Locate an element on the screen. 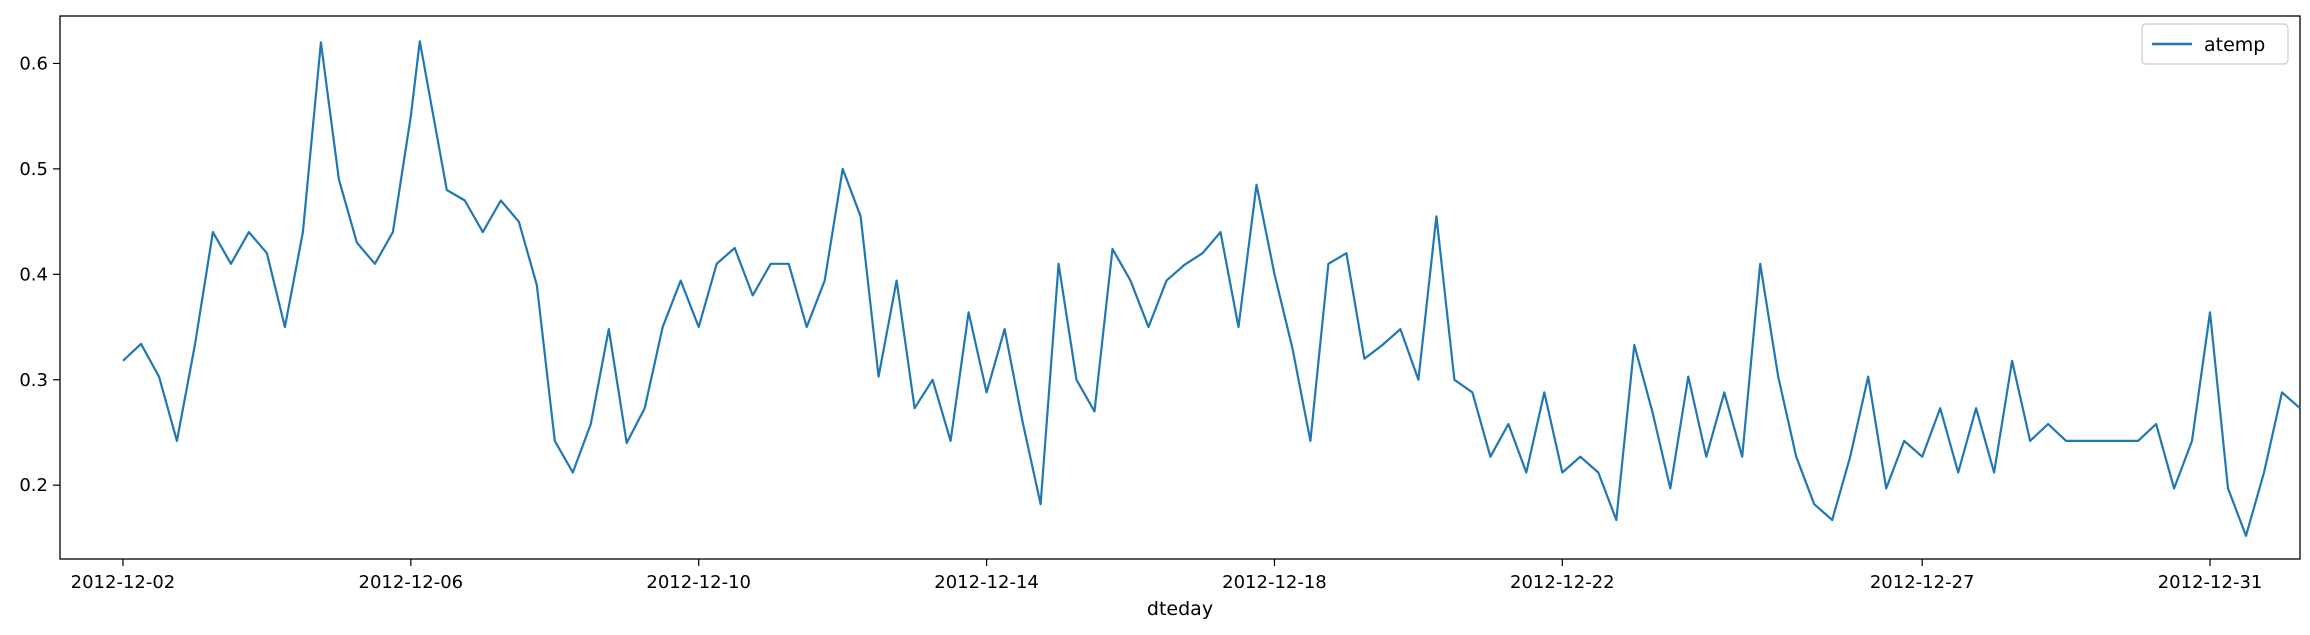 This screenshot has height=635, width=2310. x-axis-label: dteday is located at coordinates (1180, 609).